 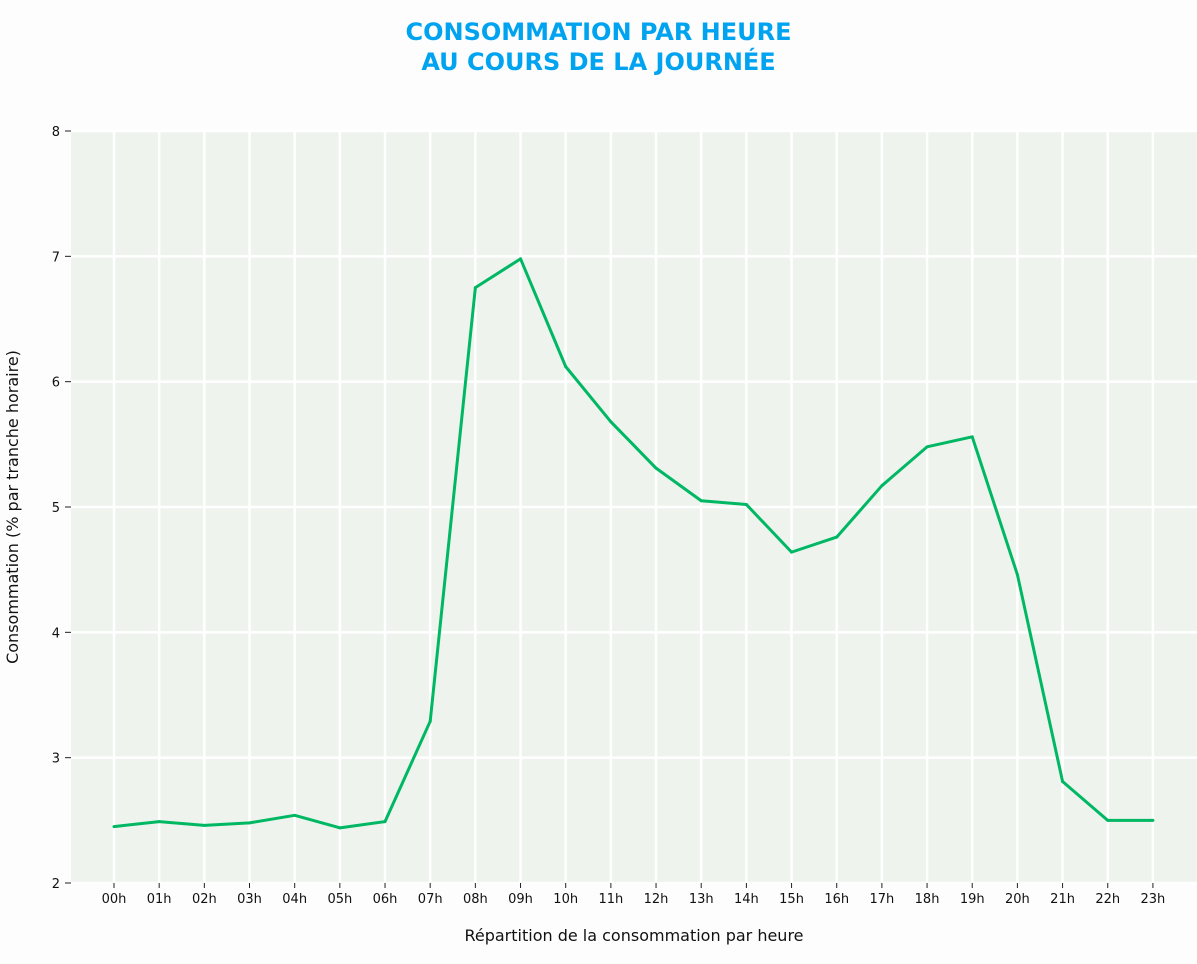 I want to click on y-tick-label: 3, so click(x=56, y=759).